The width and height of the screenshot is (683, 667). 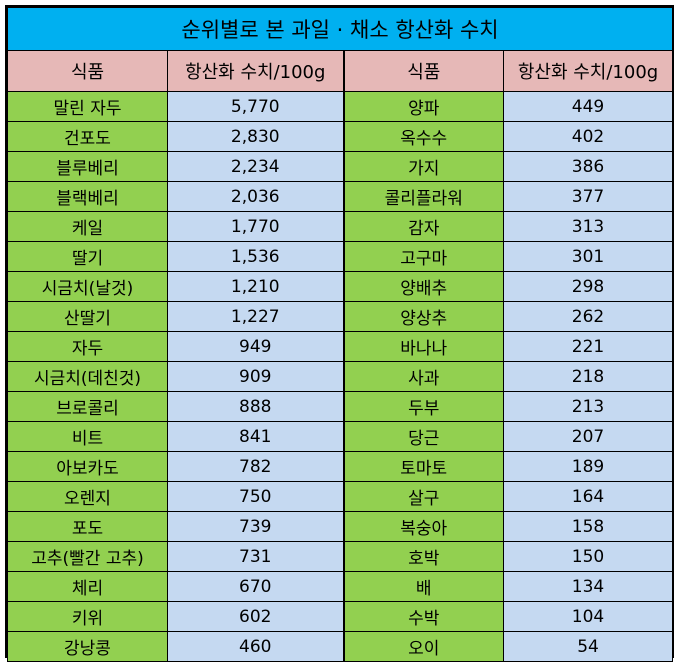 I want to click on food-left-cell: 딸기, so click(x=87, y=256).